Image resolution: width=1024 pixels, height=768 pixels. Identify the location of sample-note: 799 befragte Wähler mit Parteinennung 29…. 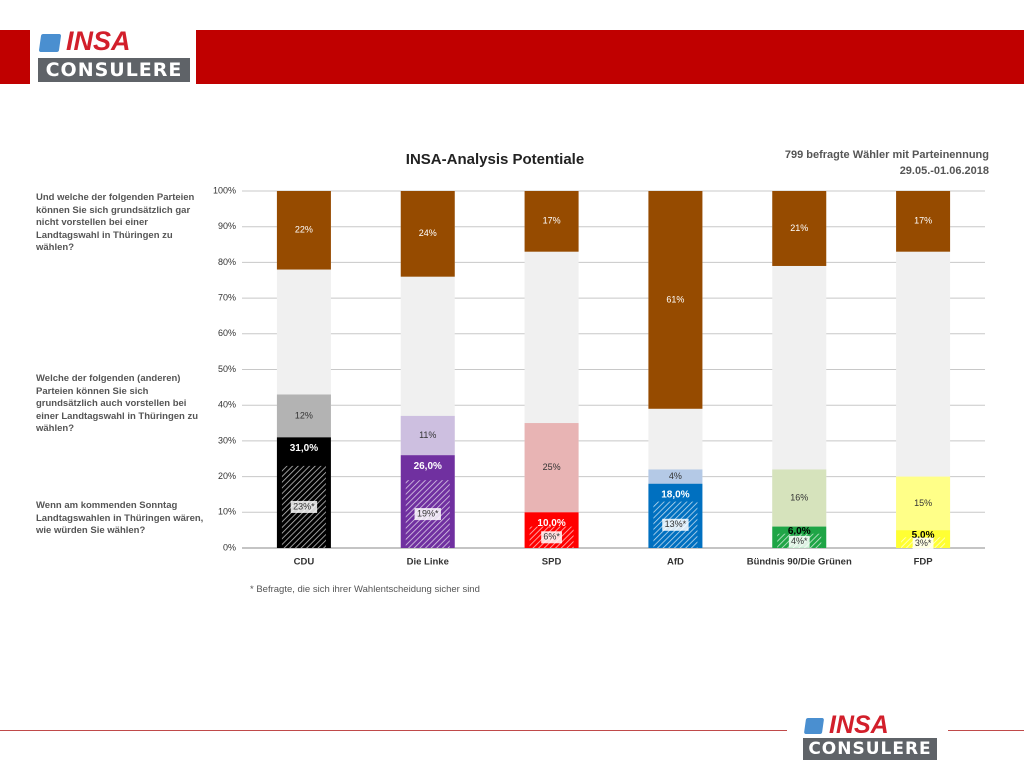
(887, 163).